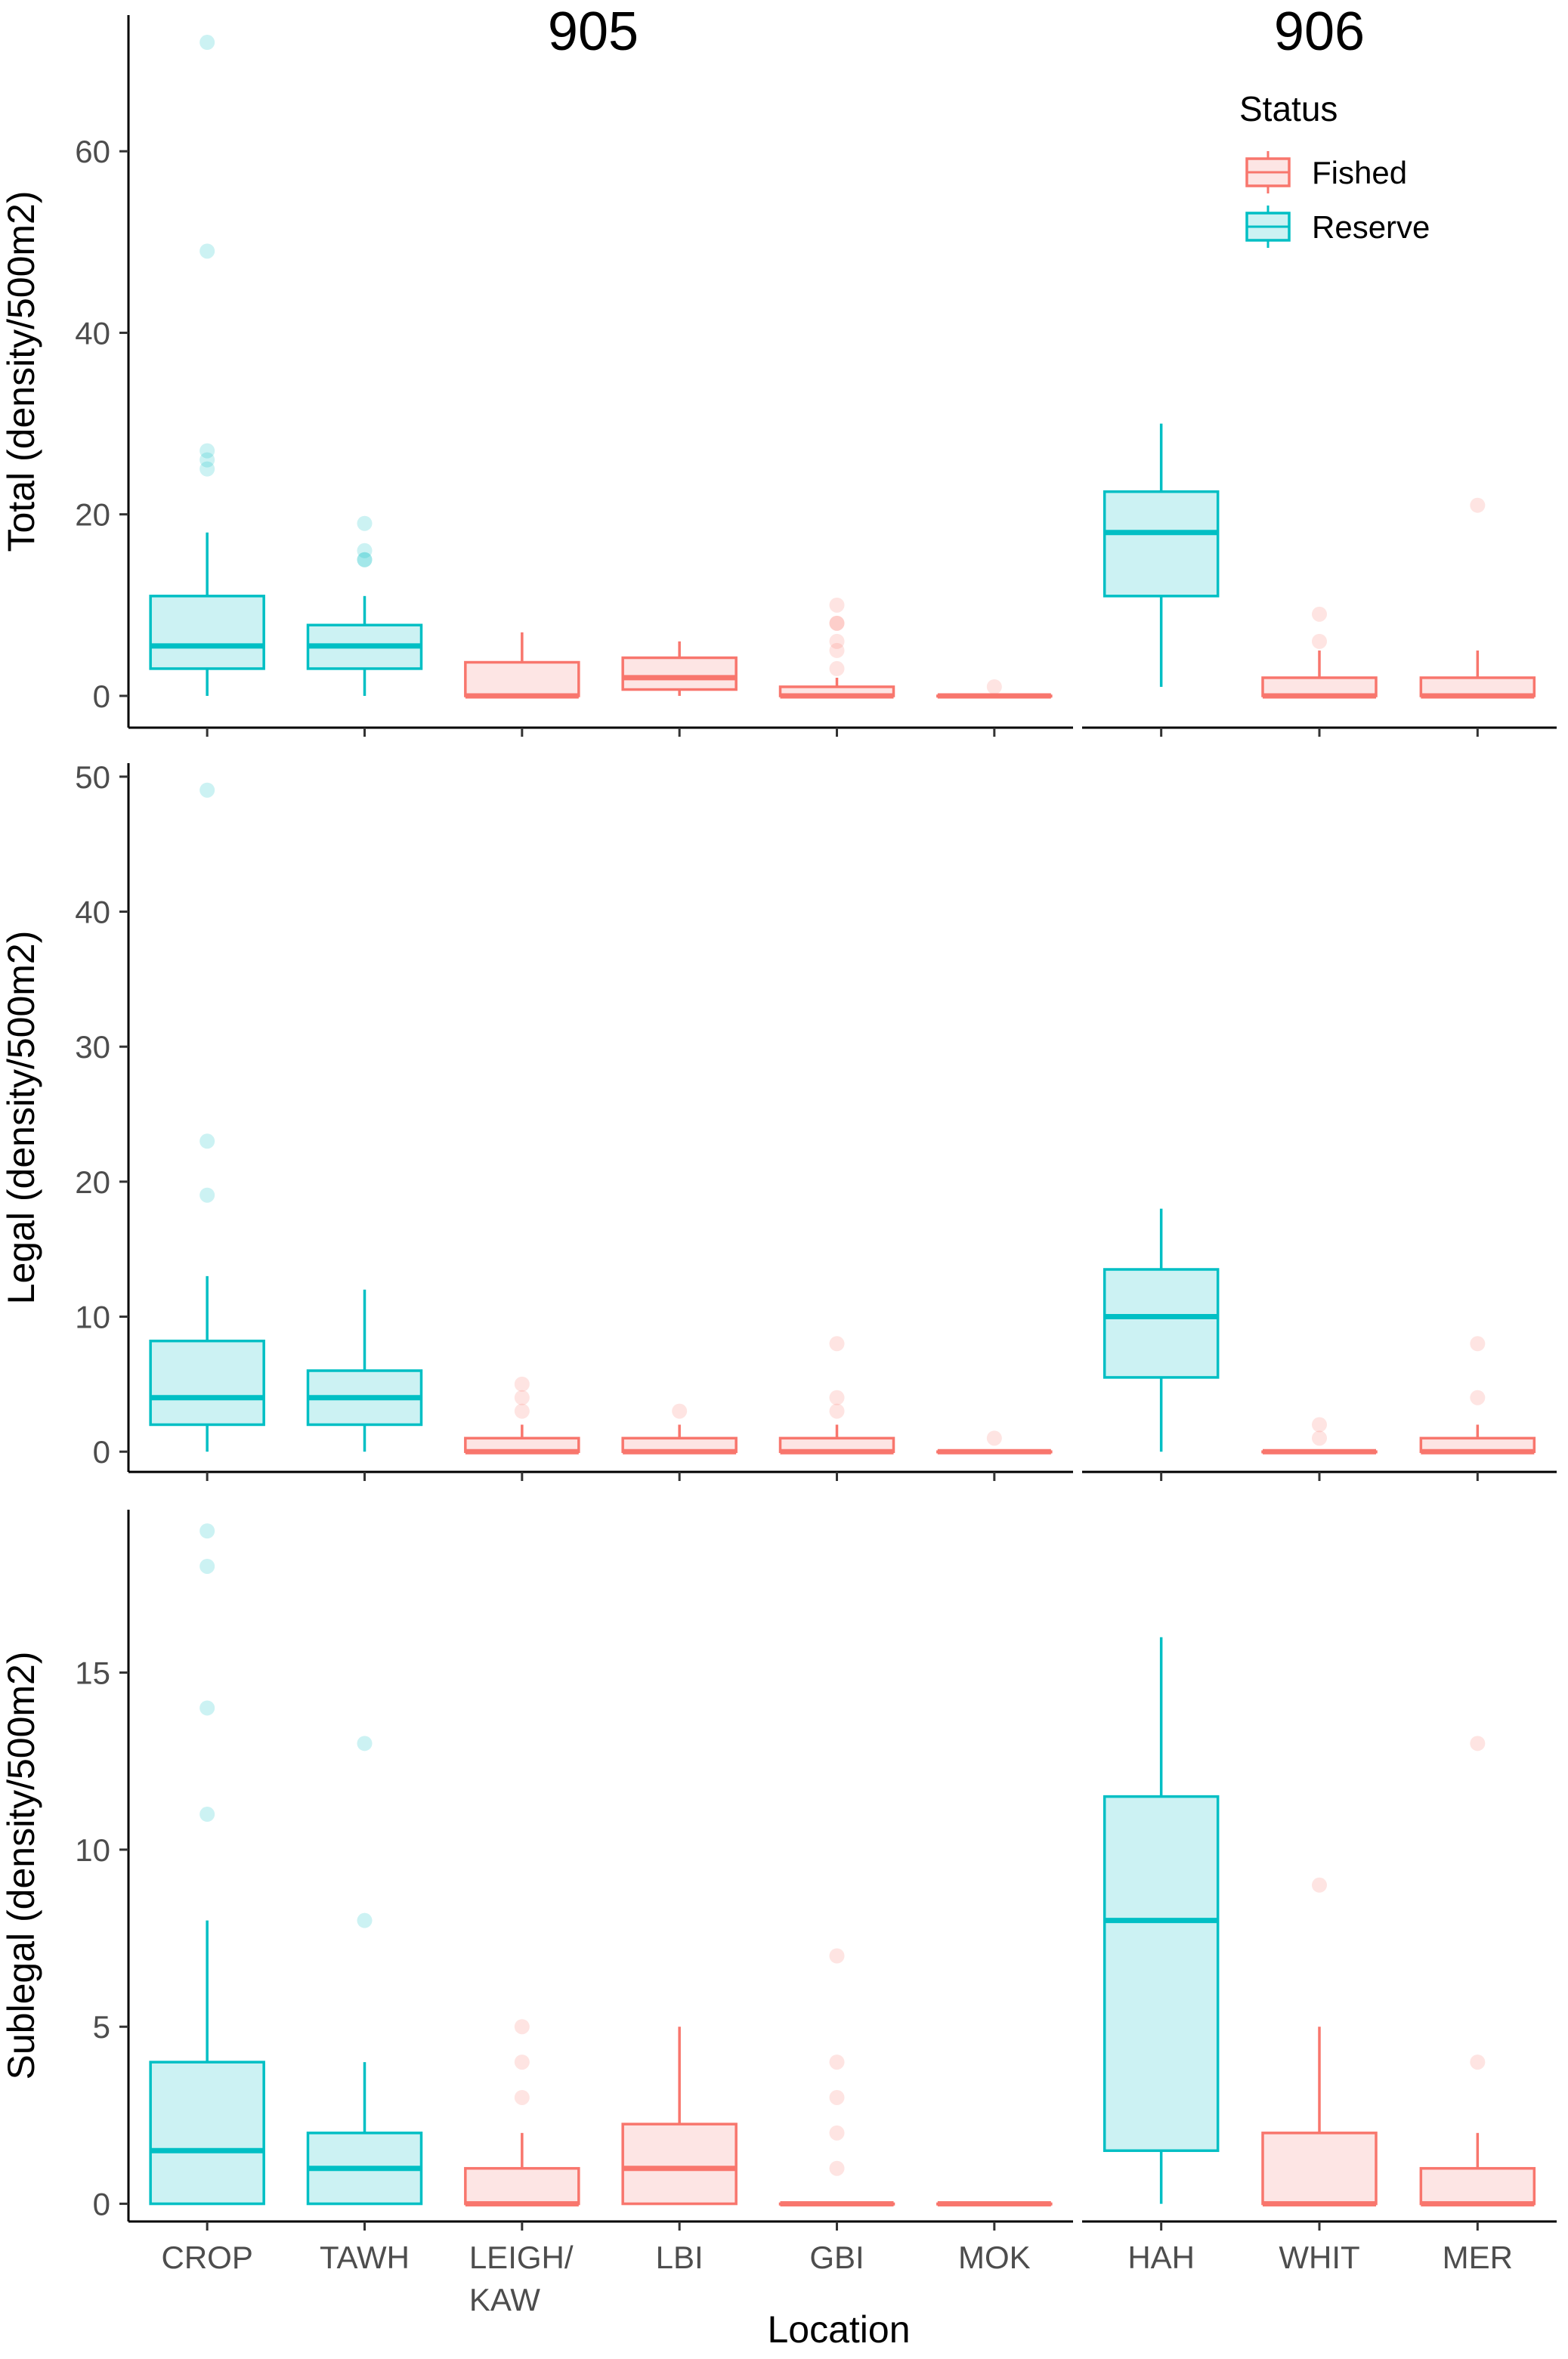 This screenshot has width=1568, height=2359. I want to click on x-tick-label-whit: WHIT, so click(1319, 2257).